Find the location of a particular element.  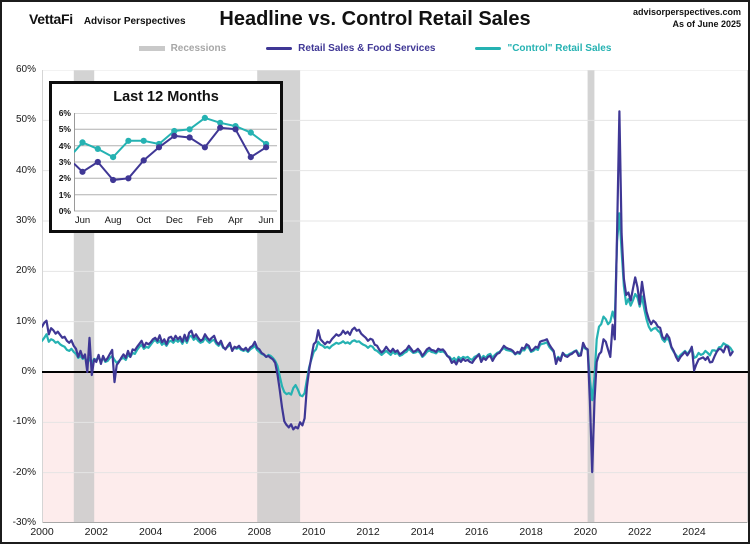

y-axis-tick: -30% is located at coordinates (24, 522).